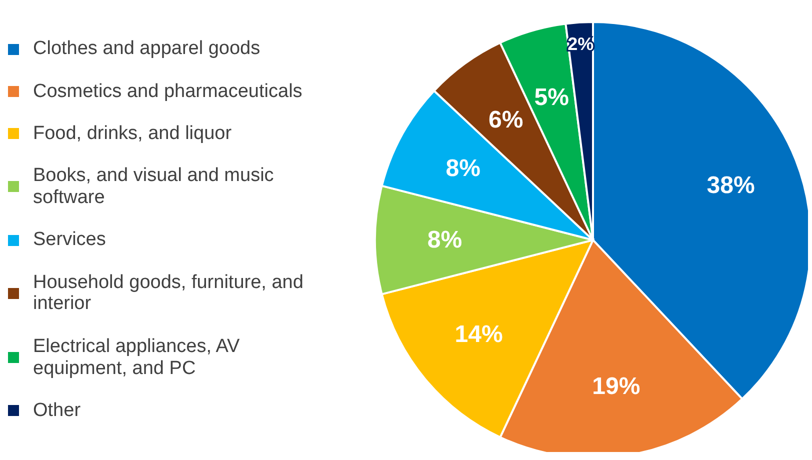 The width and height of the screenshot is (812, 460). What do you see at coordinates (506, 120) in the screenshot?
I see `data-label: 6%` at bounding box center [506, 120].